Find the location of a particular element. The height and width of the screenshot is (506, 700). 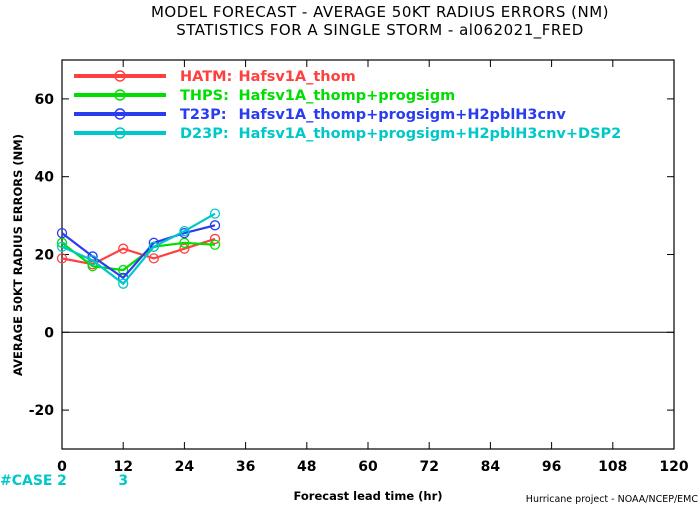

legend-series-desc: Hafsv1A_thomp+progsigm+H2pblH3cnv+DSP2 is located at coordinates (430, 134).